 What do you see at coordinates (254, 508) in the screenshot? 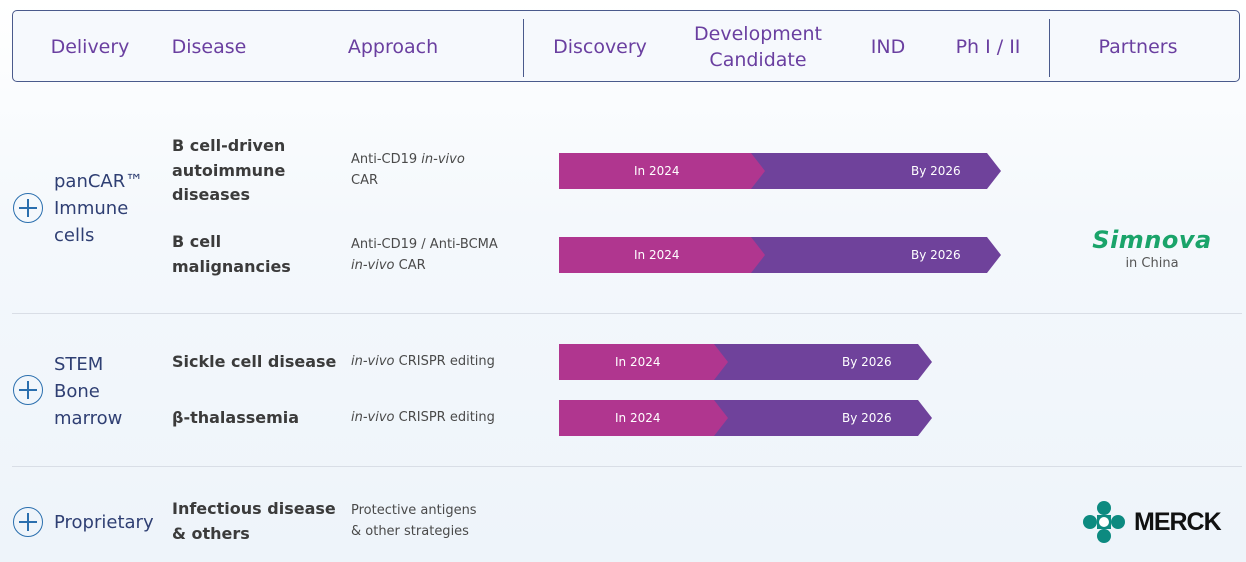
I see `disease-line: Infectious disease` at bounding box center [254, 508].